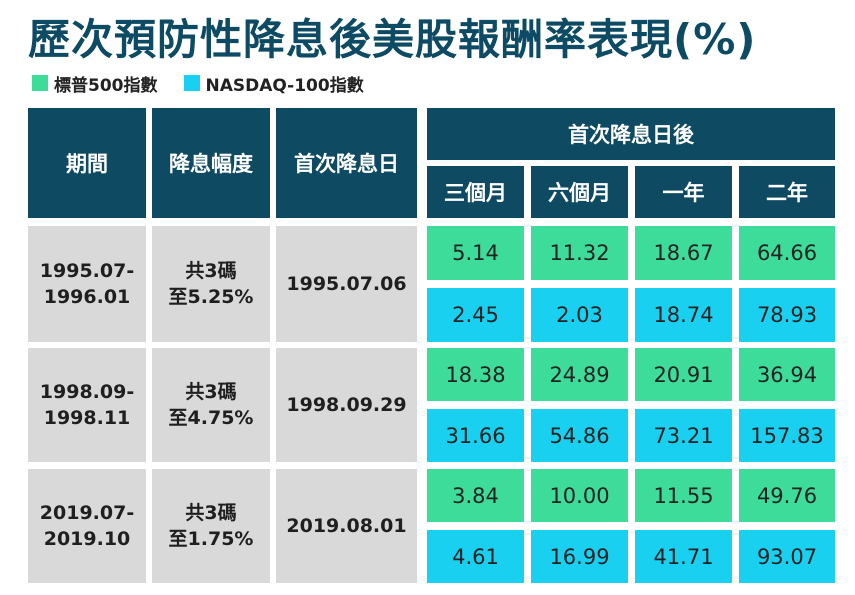 The image size is (855, 595). Describe the element at coordinates (87, 284) in the screenshot. I see `row1-period: 1995.07- 1996.01` at that location.